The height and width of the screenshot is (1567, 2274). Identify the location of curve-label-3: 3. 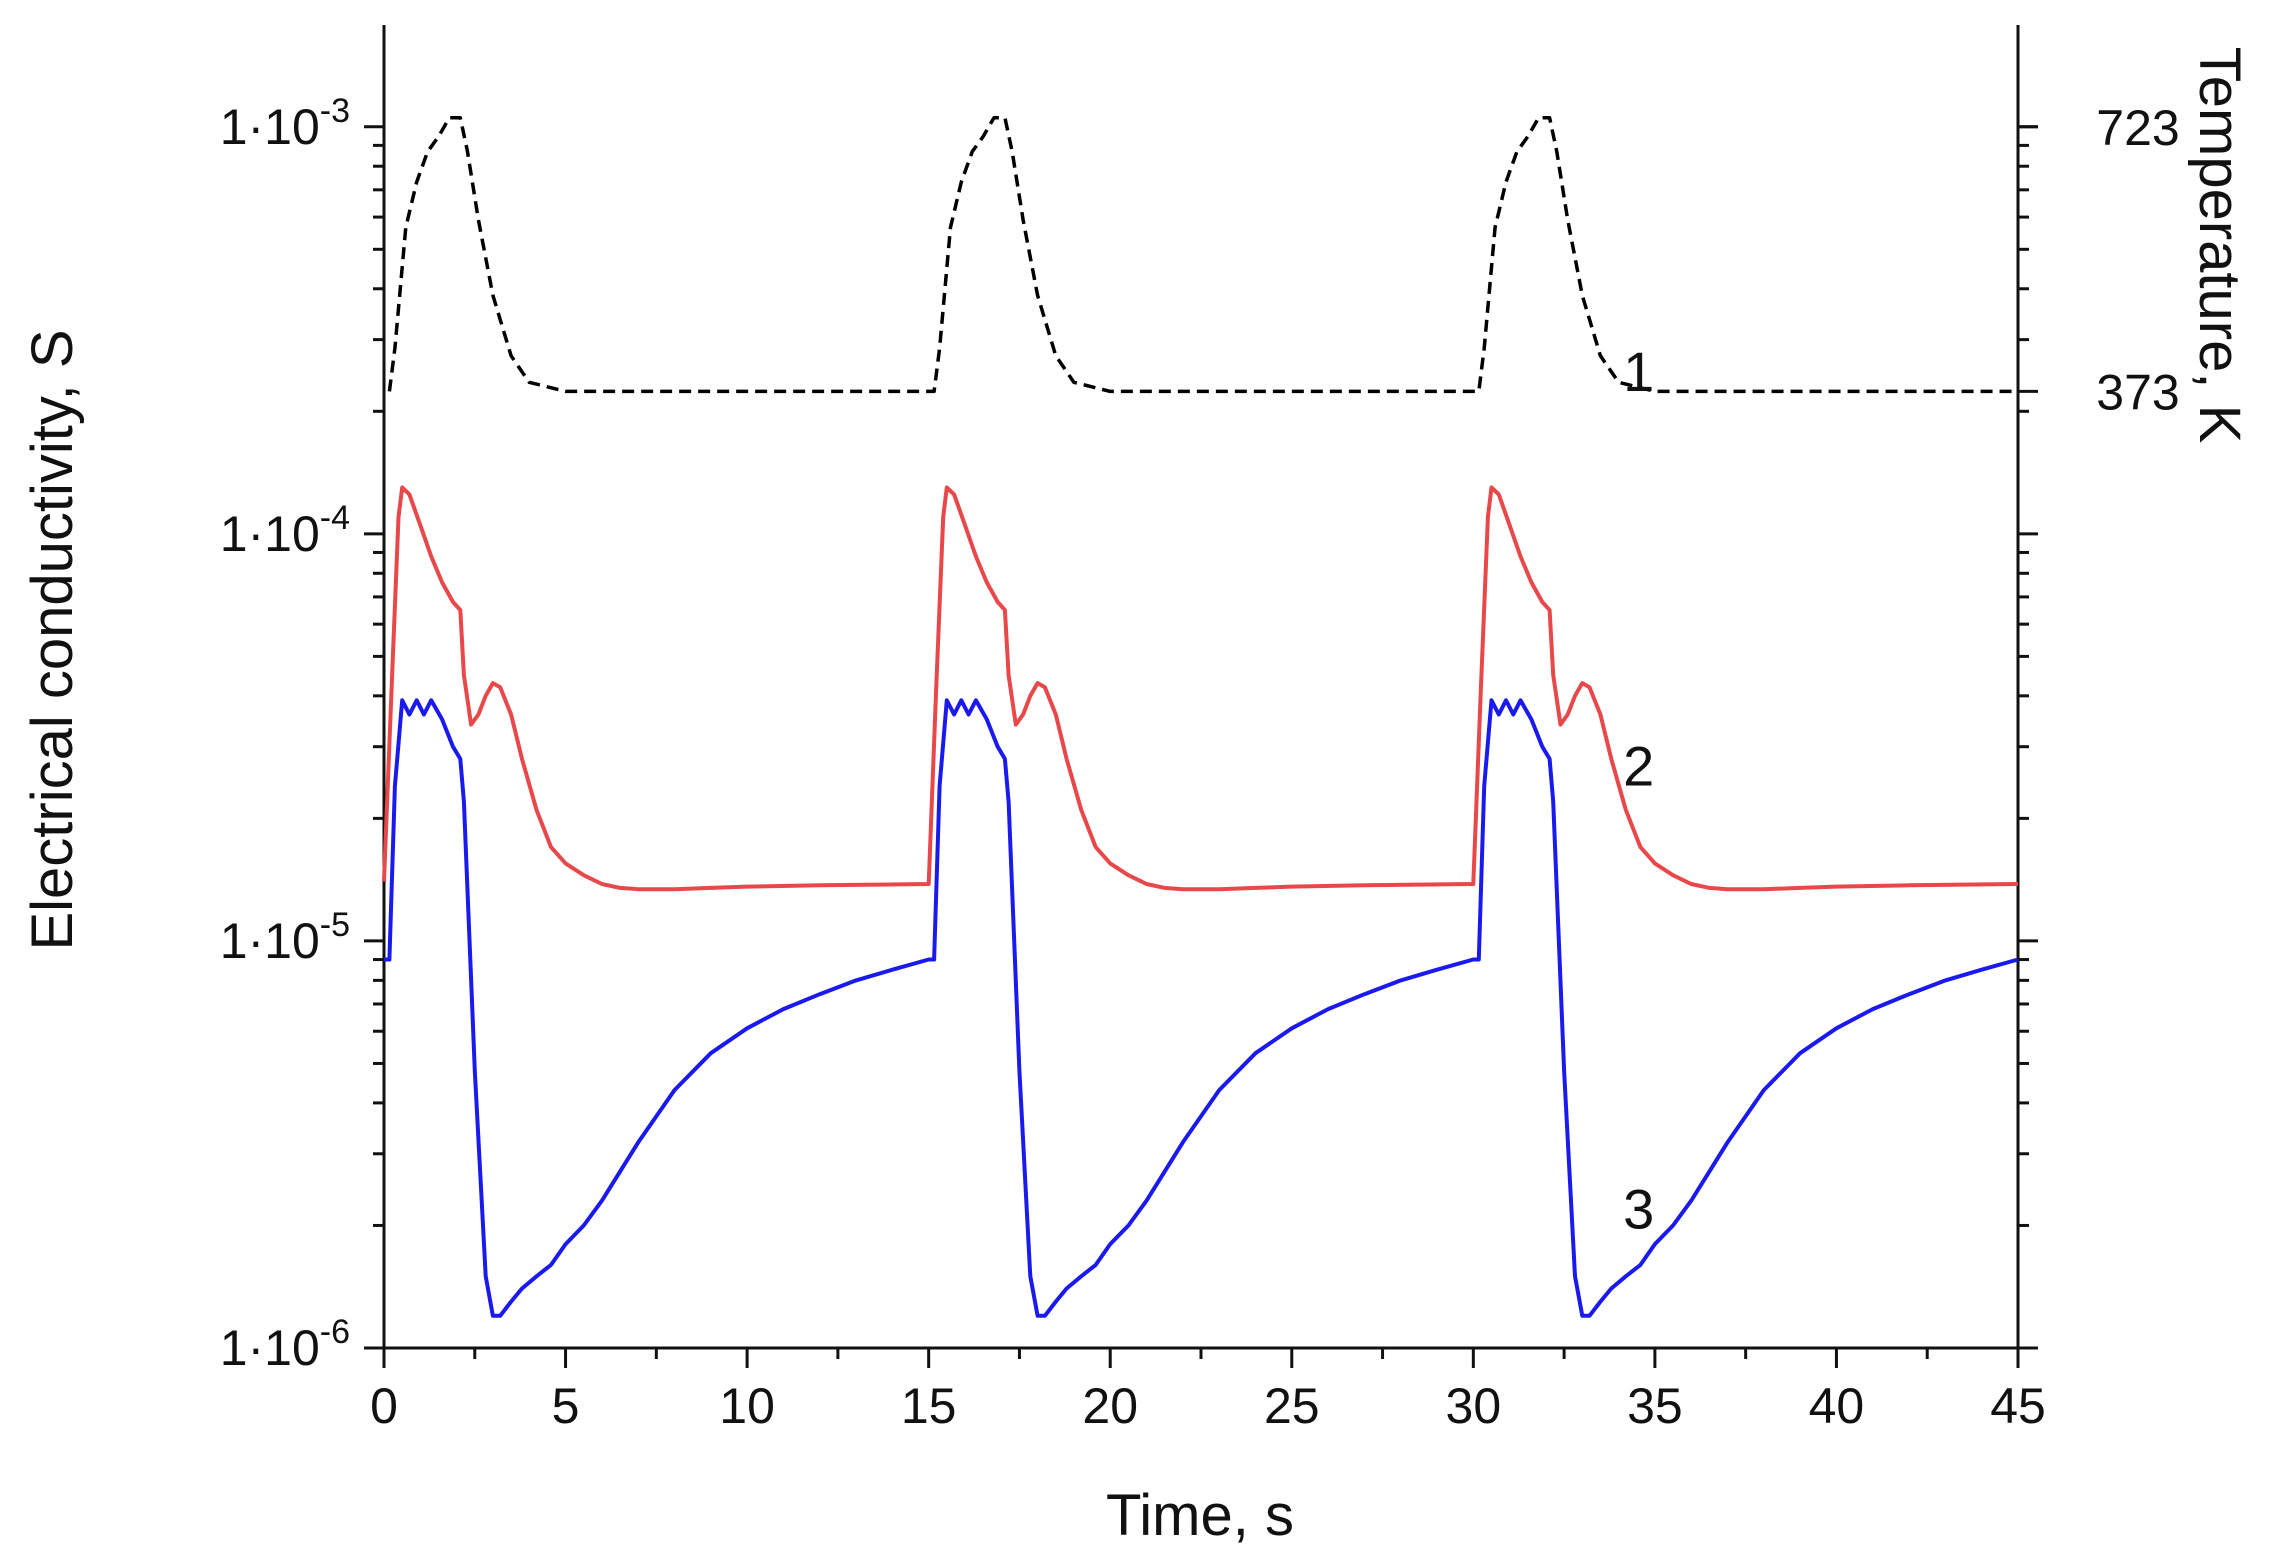
(1638, 1209).